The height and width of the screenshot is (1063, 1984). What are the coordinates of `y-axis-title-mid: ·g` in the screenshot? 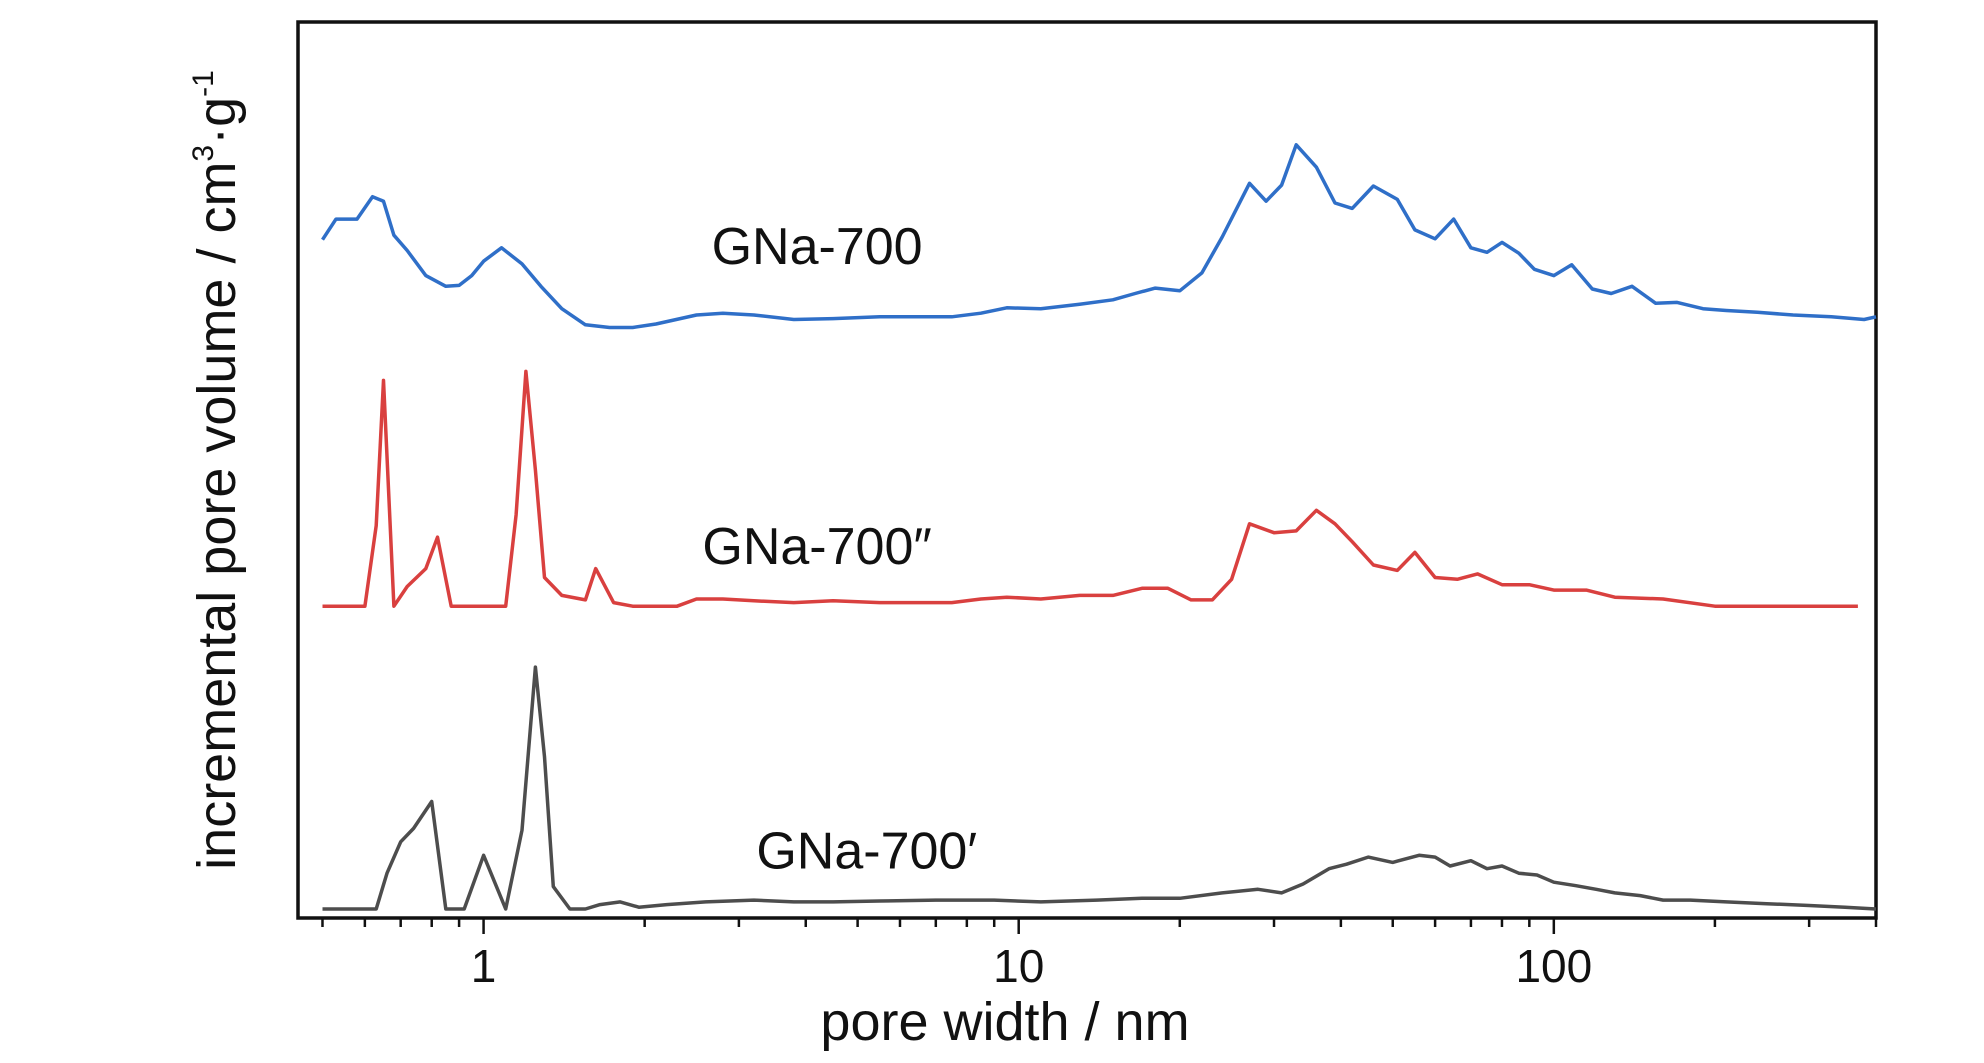 It's located at (217, 121).